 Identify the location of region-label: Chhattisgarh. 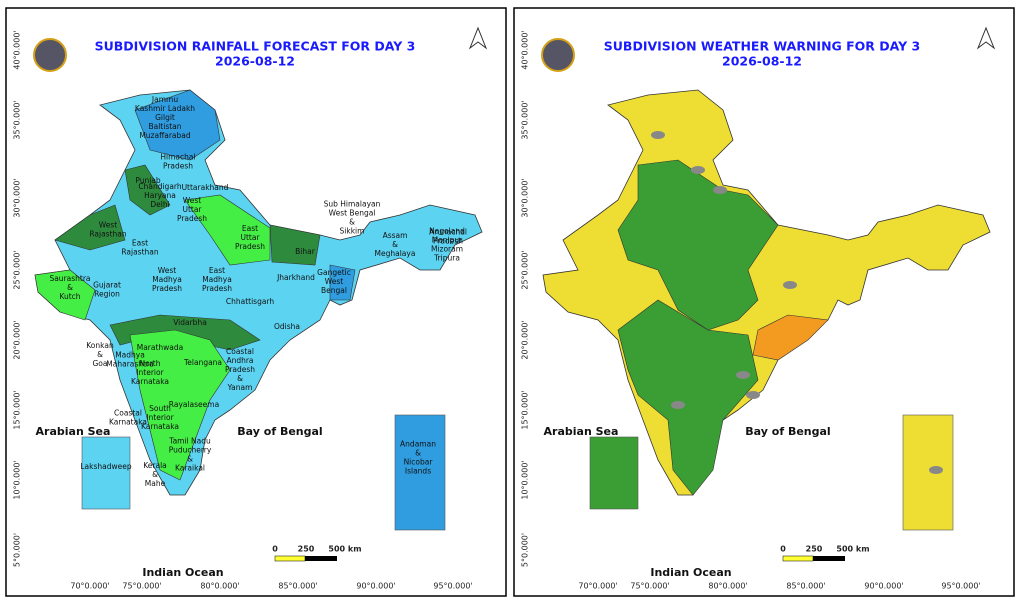
(250, 301).